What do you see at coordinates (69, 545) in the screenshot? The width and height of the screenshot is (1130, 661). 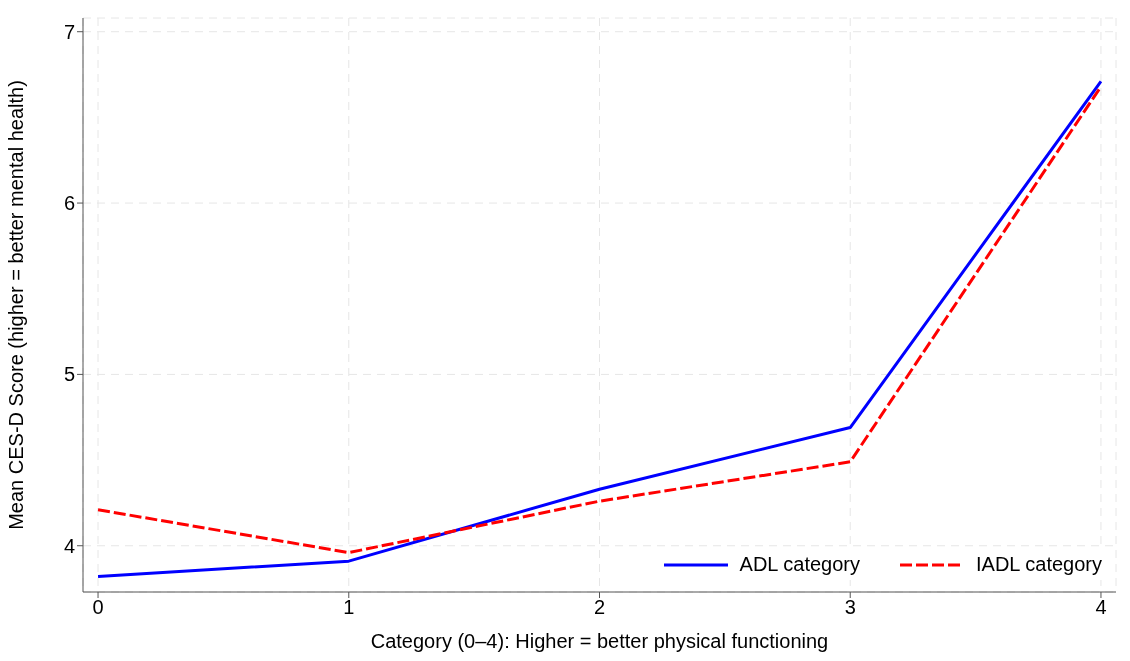 I see `y-tick-label: 4` at bounding box center [69, 545].